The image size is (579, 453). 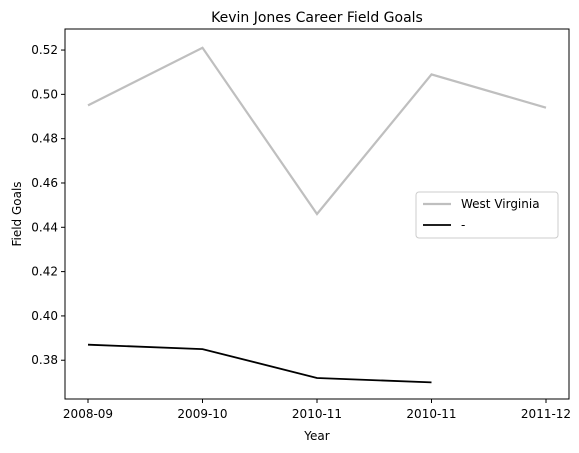 I want to click on y-tick-label: 0.40, so click(x=44, y=316).